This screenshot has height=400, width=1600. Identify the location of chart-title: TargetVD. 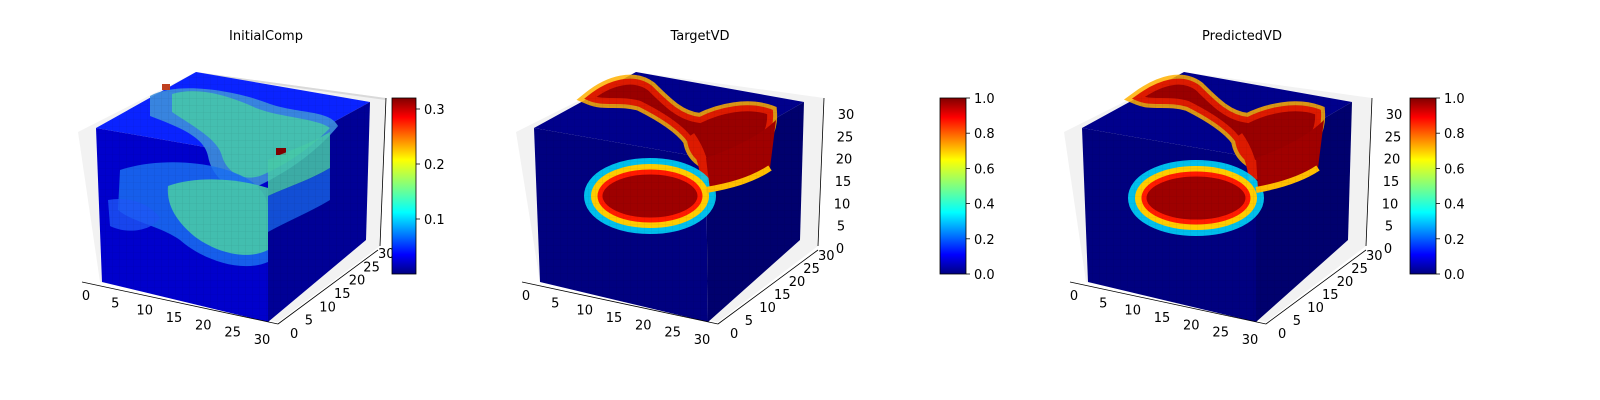
(699, 36).